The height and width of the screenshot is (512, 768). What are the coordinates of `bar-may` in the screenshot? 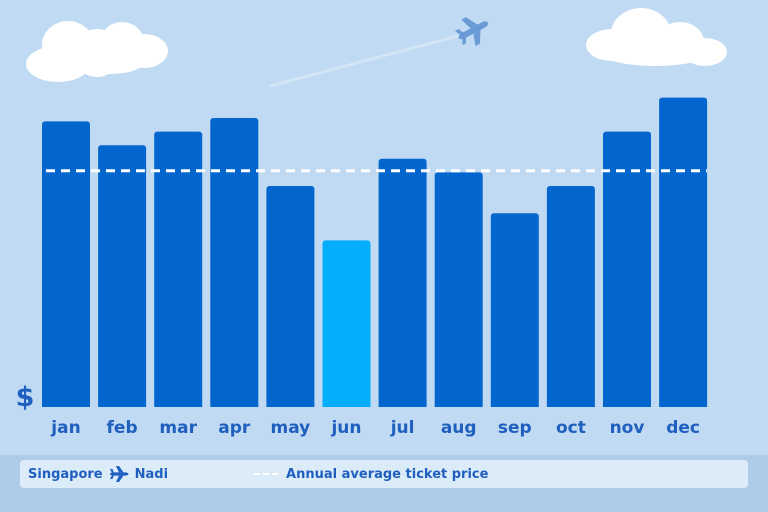 It's located at (290, 298).